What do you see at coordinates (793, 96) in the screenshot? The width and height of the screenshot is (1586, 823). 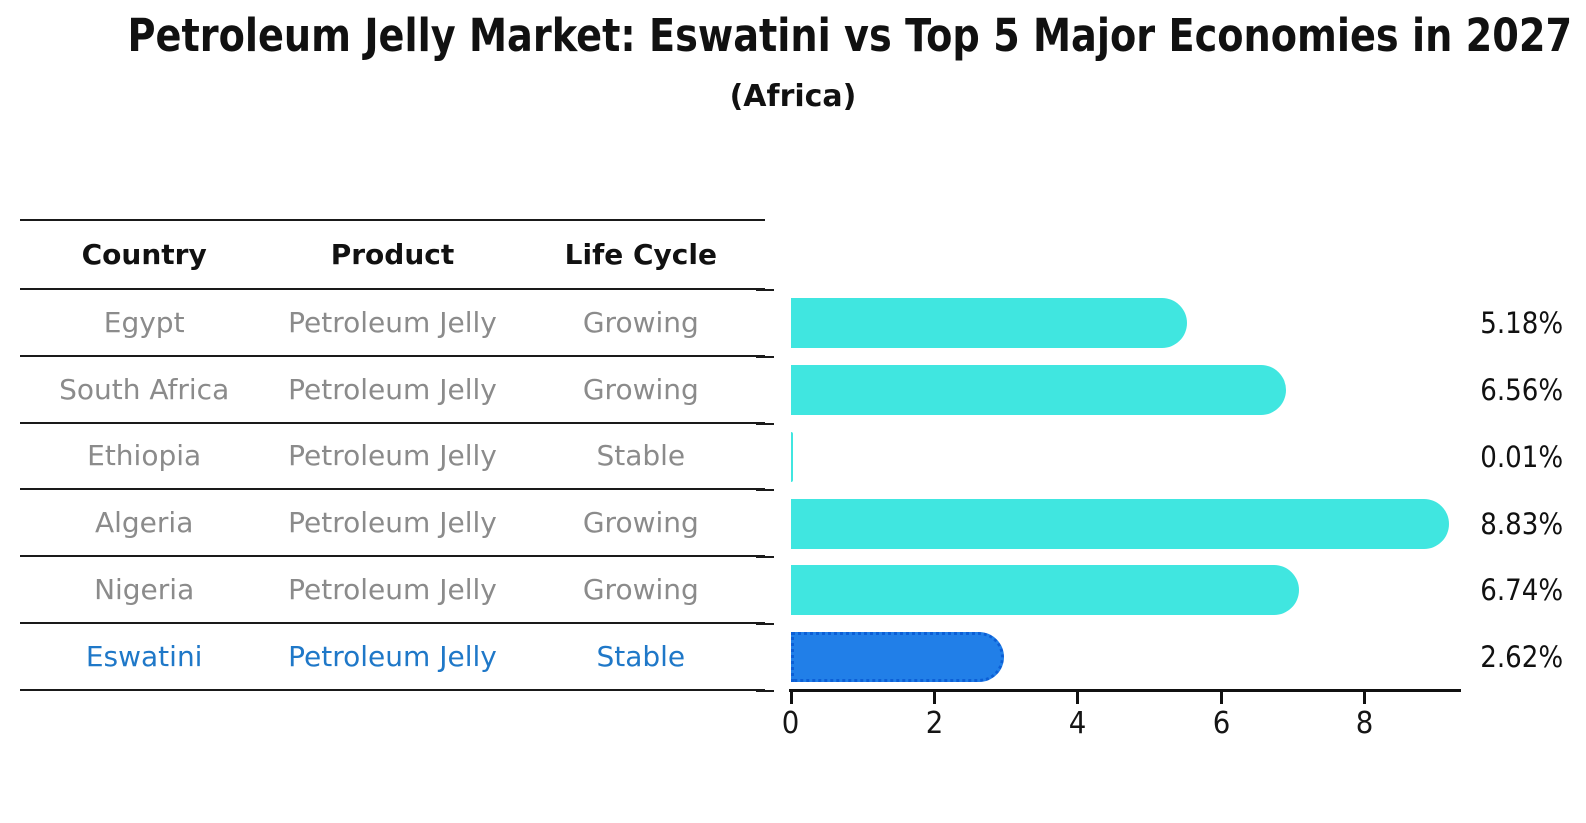 I see `chart-subtitle: (Africa)` at bounding box center [793, 96].